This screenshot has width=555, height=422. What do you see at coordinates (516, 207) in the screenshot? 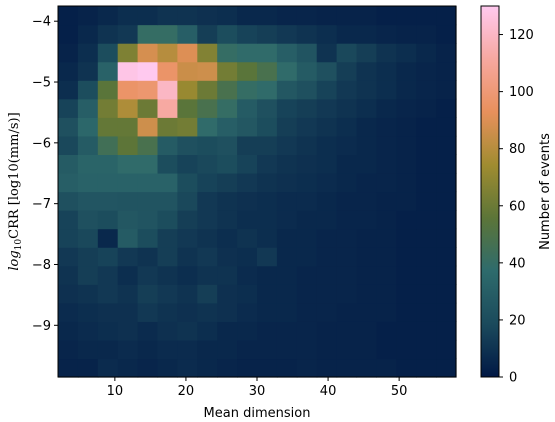
I see `colorbar-axis: 0 20 40 60 80 100 120` at bounding box center [516, 207].